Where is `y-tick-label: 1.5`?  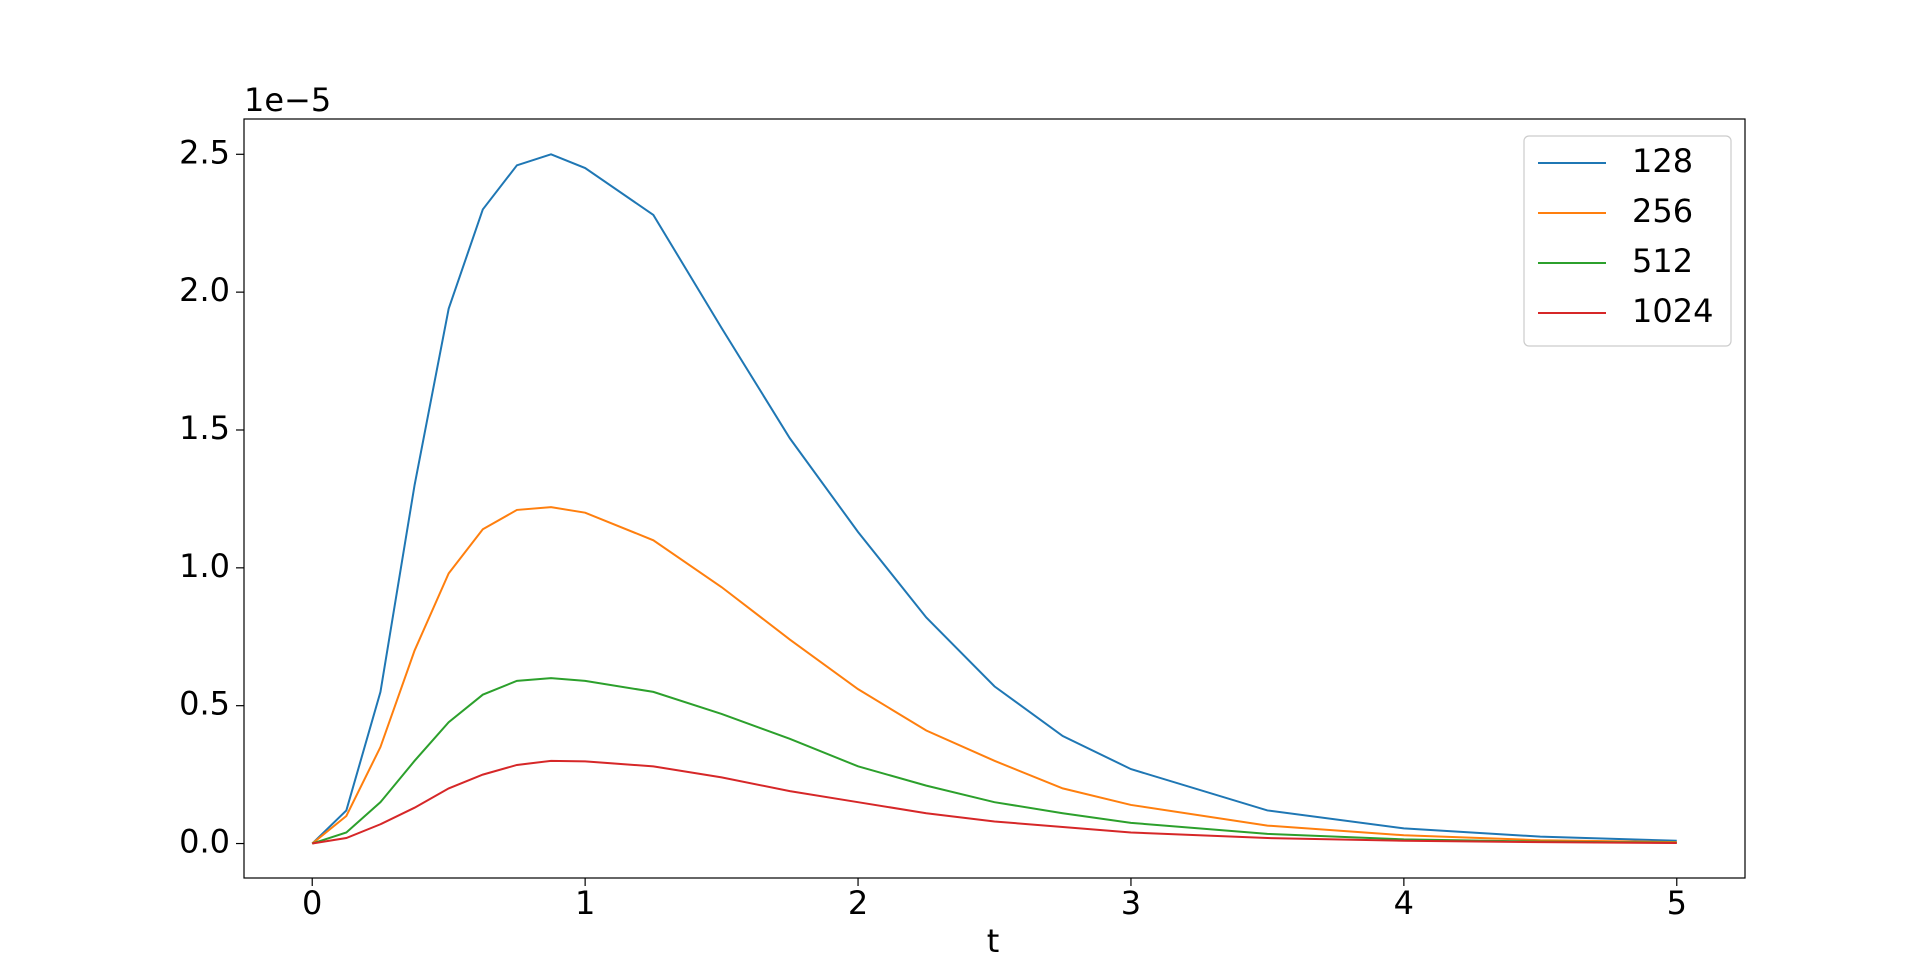 y-tick-label: 1.5 is located at coordinates (204, 428).